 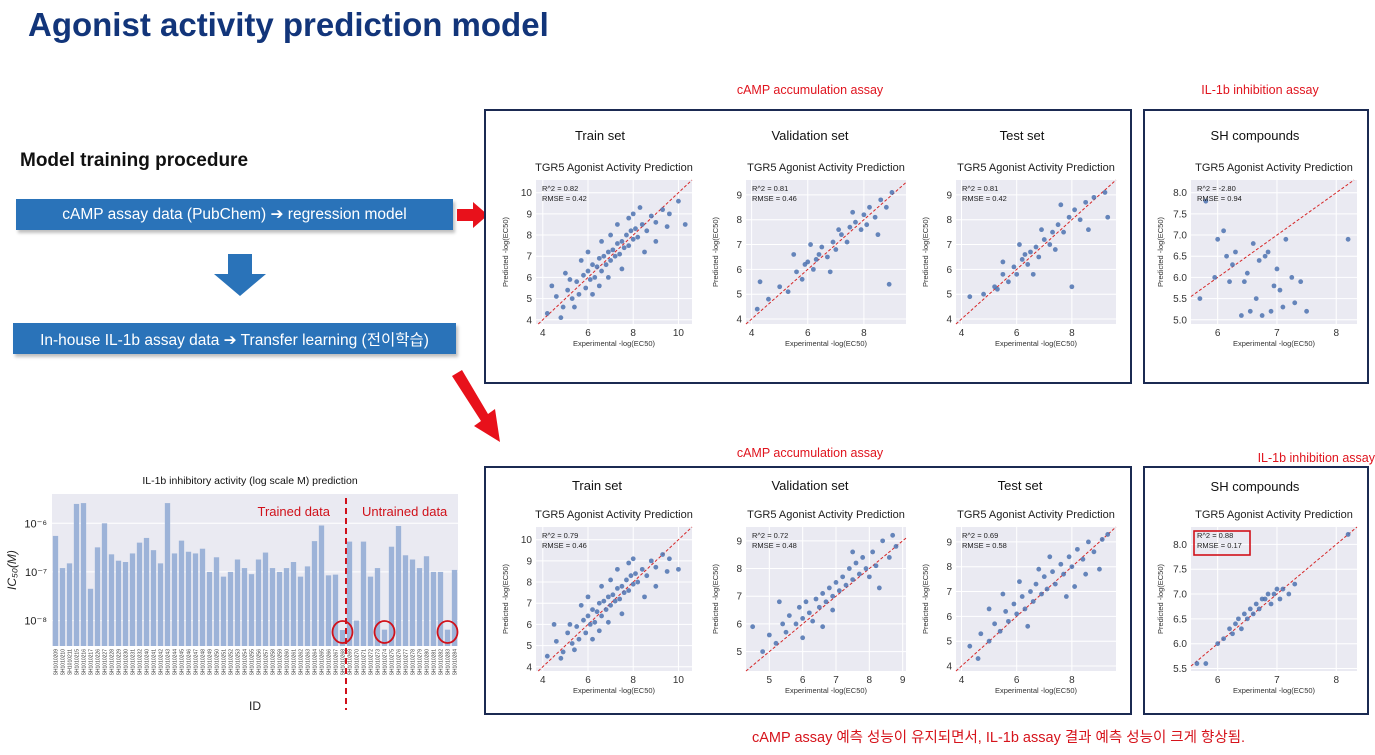 I want to click on y-tick-label: 5, so click(x=529, y=299).